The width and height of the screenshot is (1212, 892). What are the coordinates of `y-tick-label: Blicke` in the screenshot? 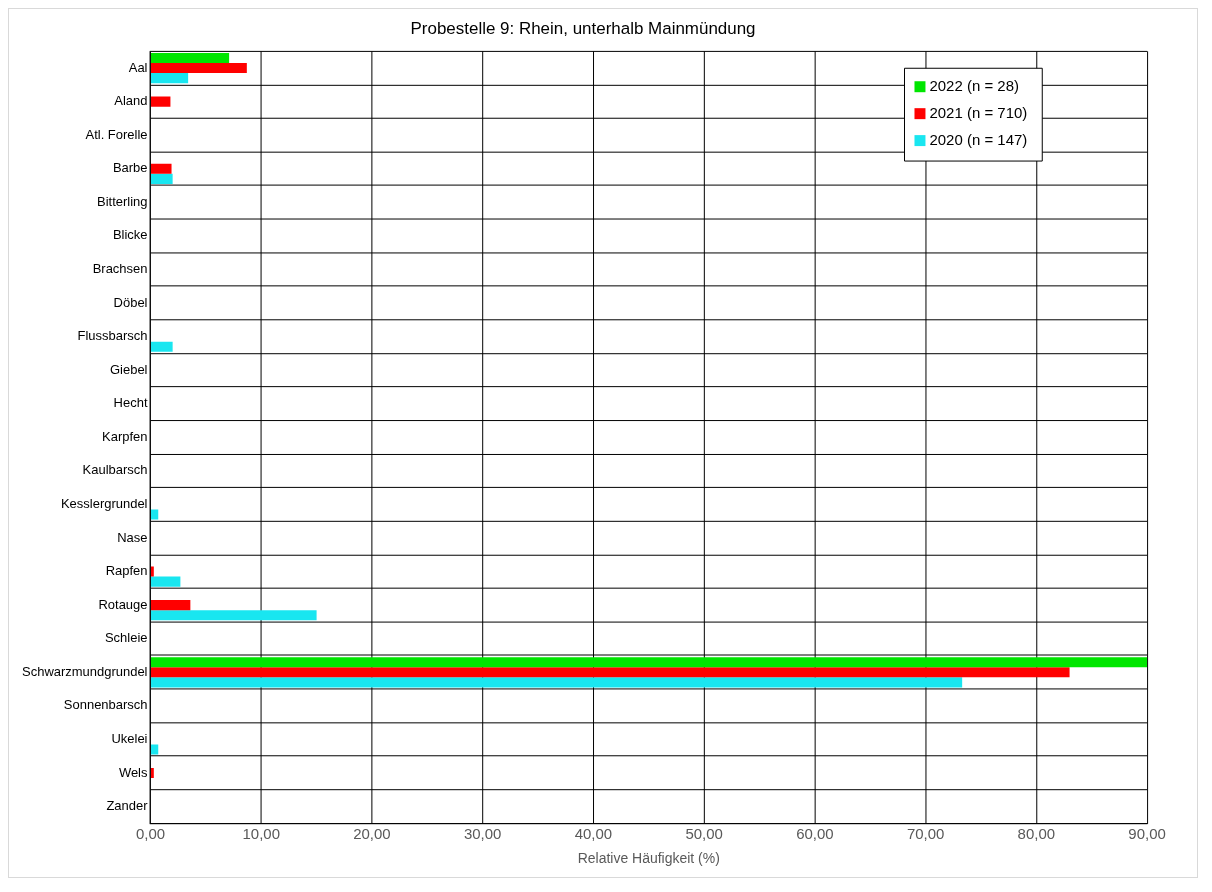 It's located at (130, 235).